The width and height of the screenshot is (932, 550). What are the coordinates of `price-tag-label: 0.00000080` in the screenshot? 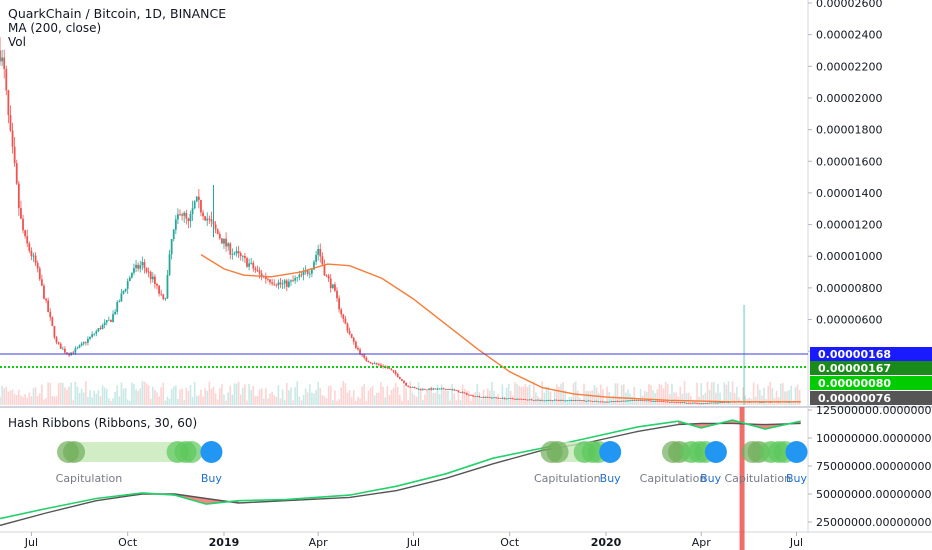 It's located at (854, 383).